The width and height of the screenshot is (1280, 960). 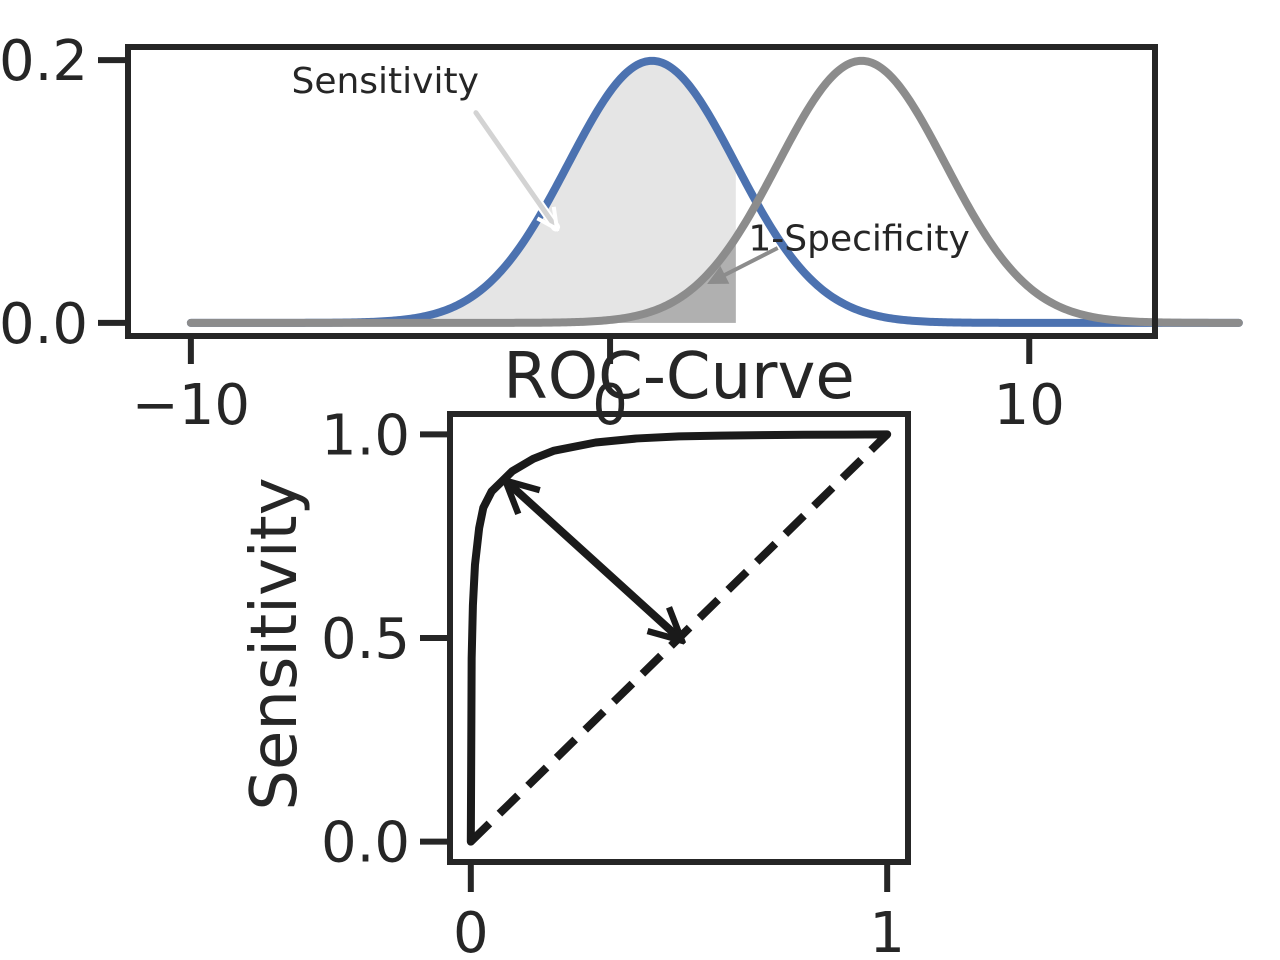 I want to click on roc-y-axis-label: Sensitivity, so click(x=275, y=643).